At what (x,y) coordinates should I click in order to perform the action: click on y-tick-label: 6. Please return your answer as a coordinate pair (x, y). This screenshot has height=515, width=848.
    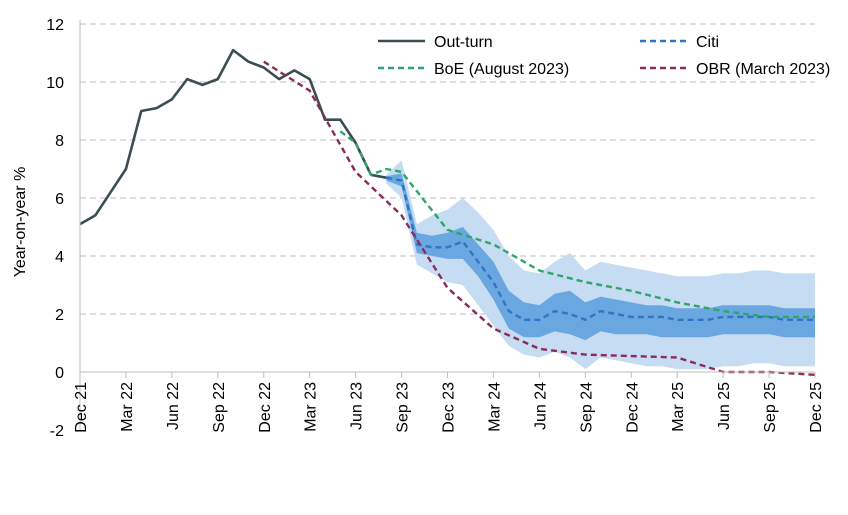
    Looking at the image, I should click on (59, 199).